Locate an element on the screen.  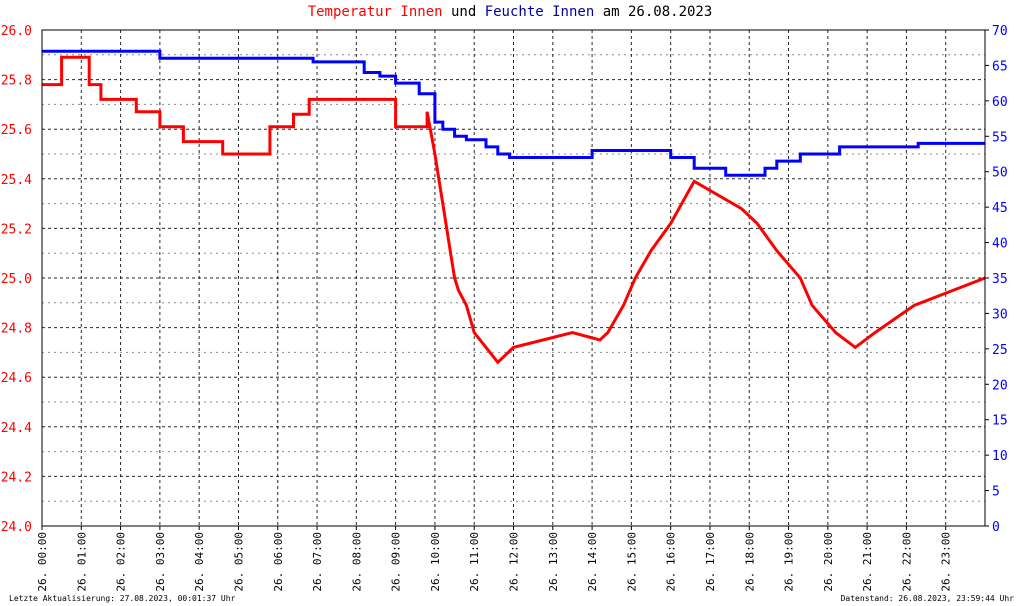
x-tick-label: 26. 03:00 is located at coordinates (160, 562).